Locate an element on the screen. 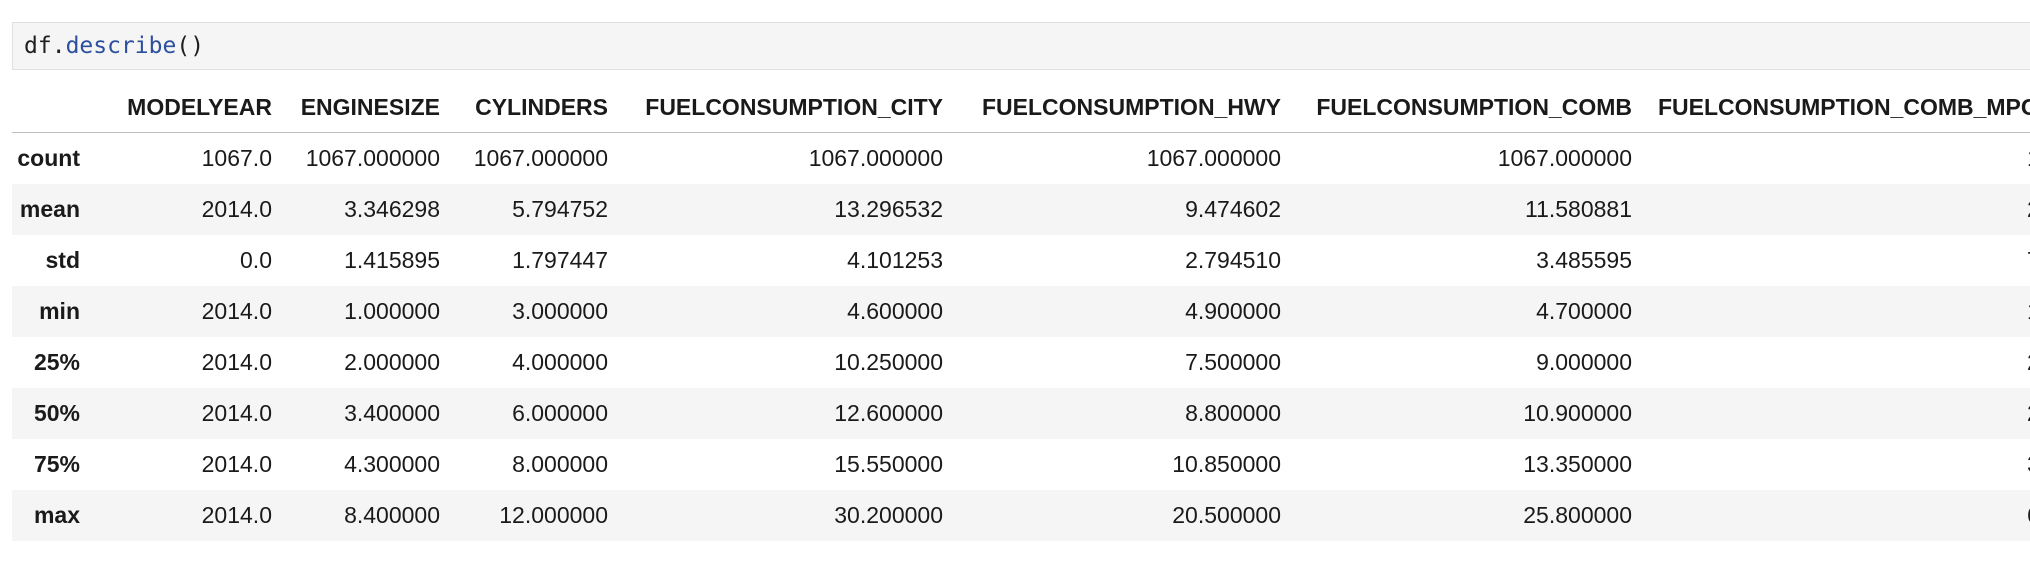 This screenshot has height=563, width=2030. row-label: count is located at coordinates (48, 158).